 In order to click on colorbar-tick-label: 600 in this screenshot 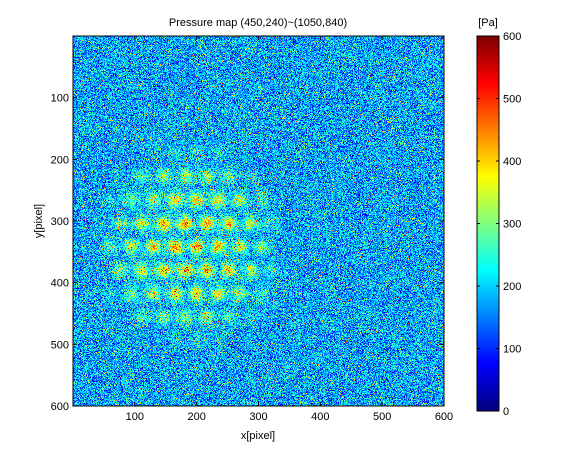, I will do `click(512, 37)`.